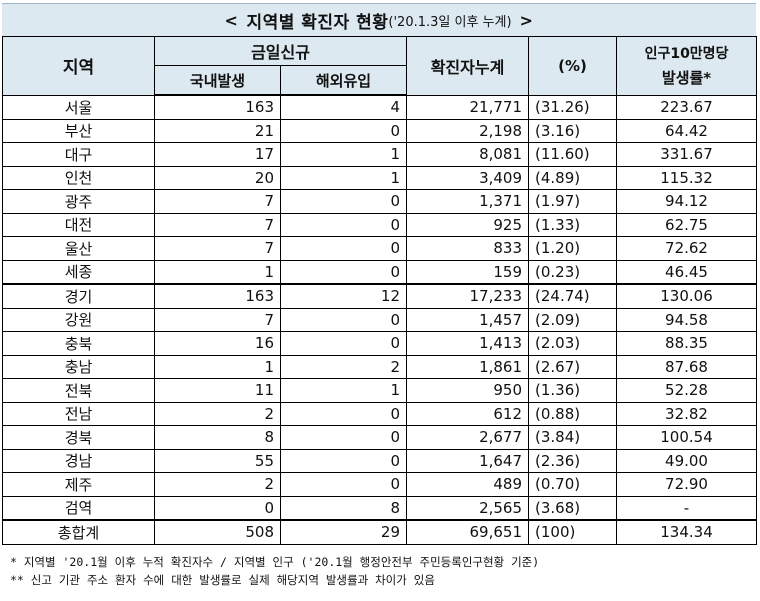 This screenshot has height=601, width=760. What do you see at coordinates (687, 413) in the screenshot?
I see `cell-rate: 32.82` at bounding box center [687, 413].